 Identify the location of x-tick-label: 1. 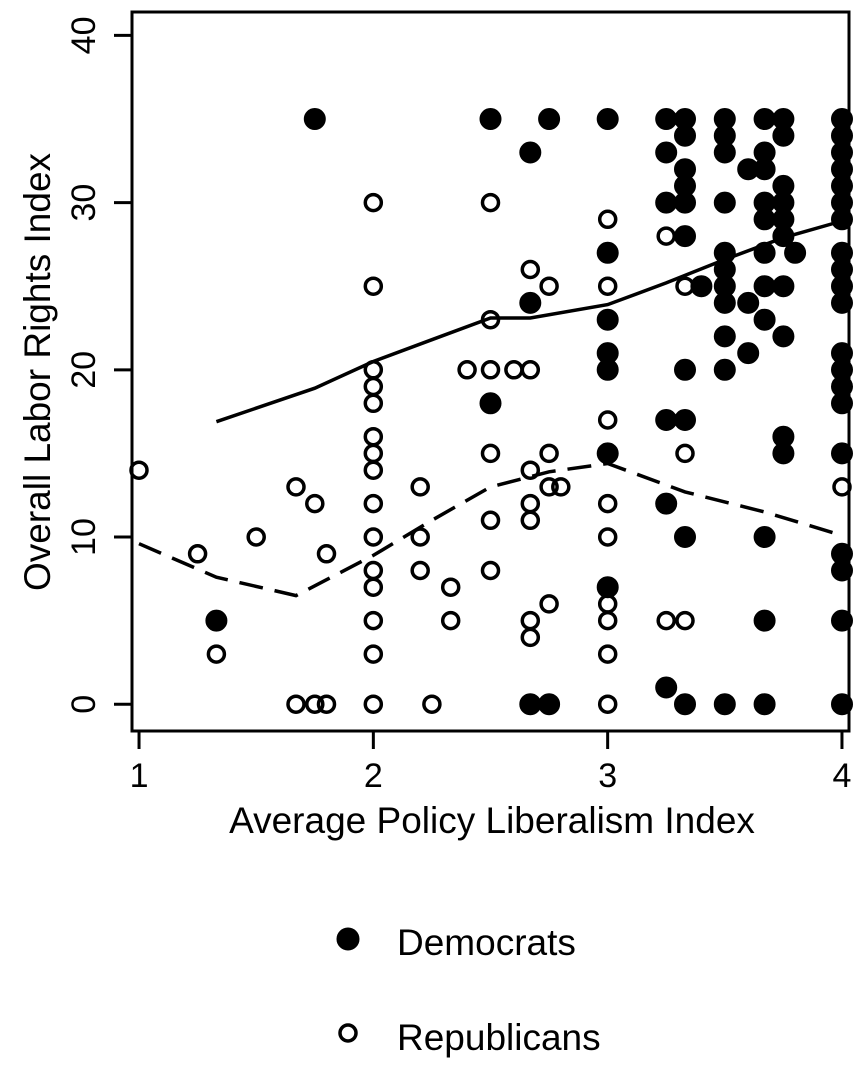
(139, 776).